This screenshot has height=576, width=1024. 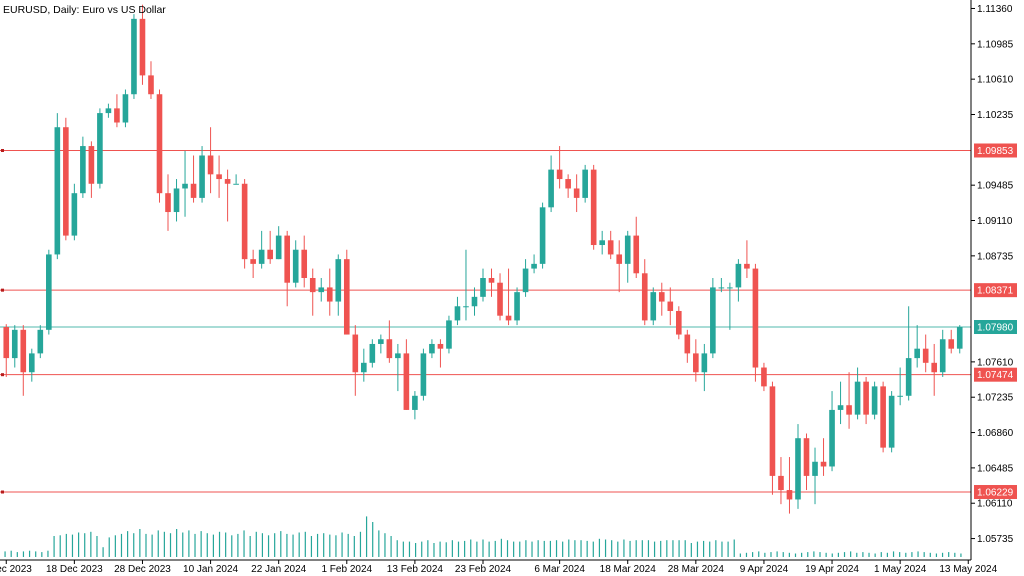 I want to click on price-tick-label: 1.09110, so click(x=995, y=221).